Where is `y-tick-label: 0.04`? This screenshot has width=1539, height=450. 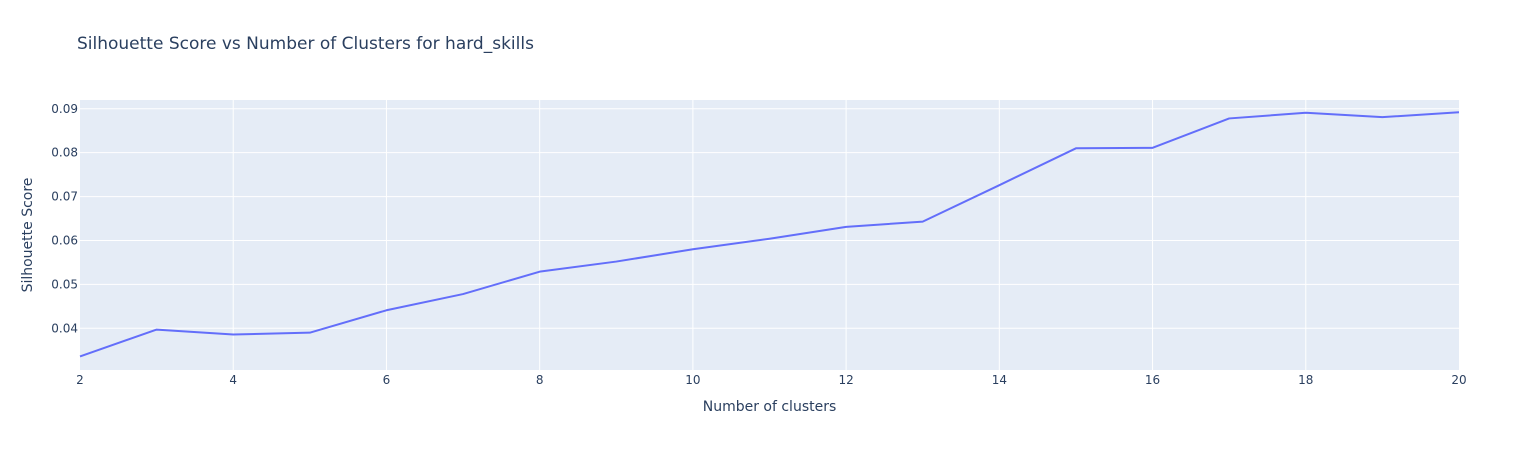 y-tick-label: 0.04 is located at coordinates (64, 328).